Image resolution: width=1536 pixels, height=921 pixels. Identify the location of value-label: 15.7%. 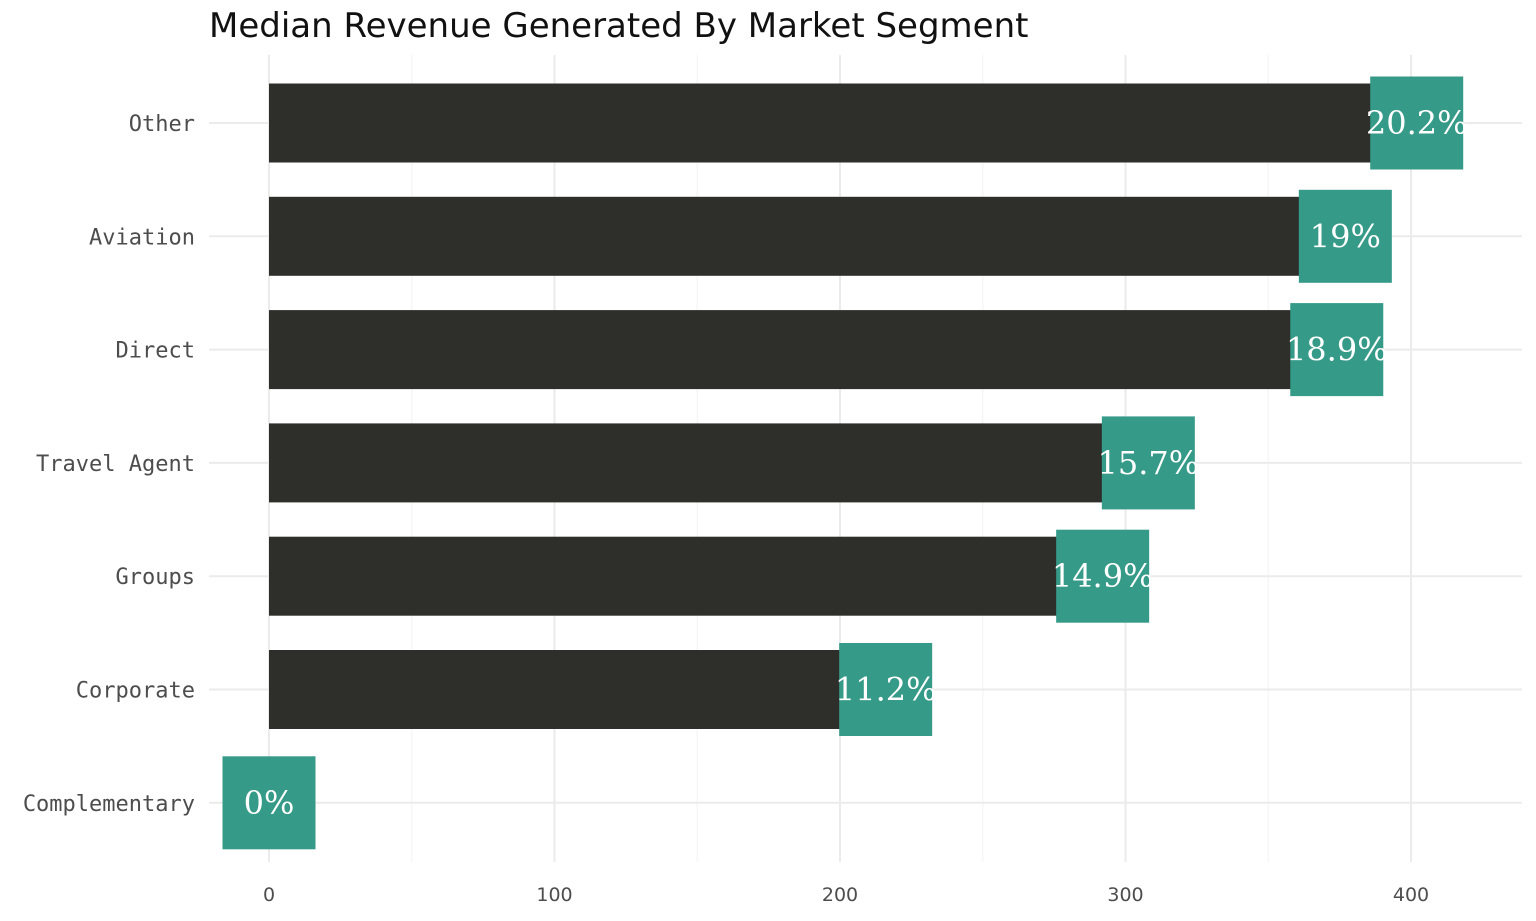
(1149, 463).